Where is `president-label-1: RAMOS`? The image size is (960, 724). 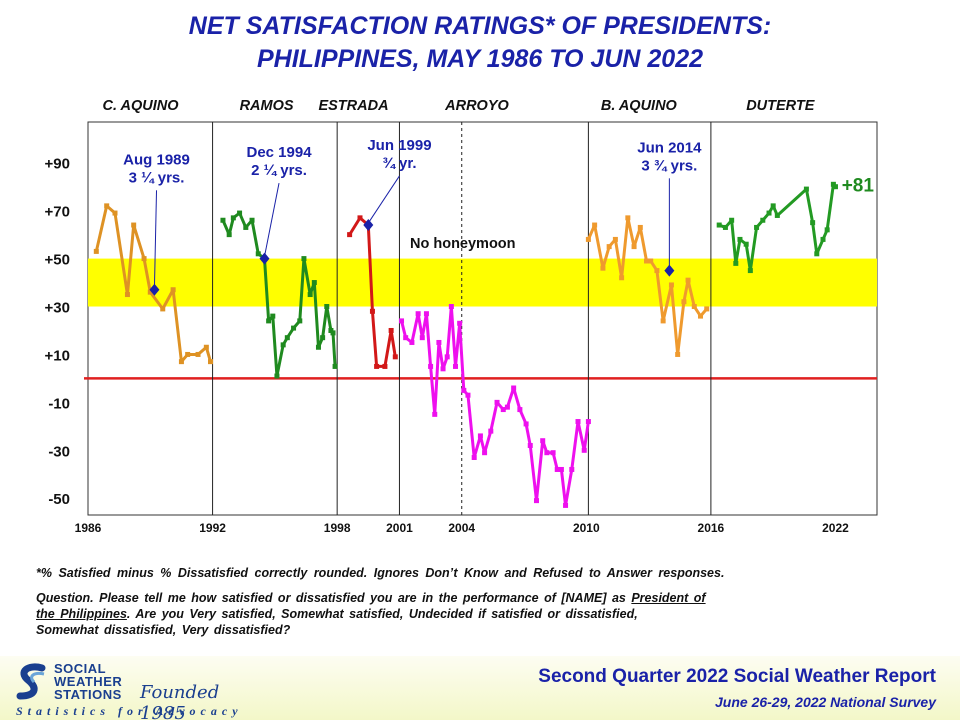
president-label-1: RAMOS is located at coordinates (267, 106).